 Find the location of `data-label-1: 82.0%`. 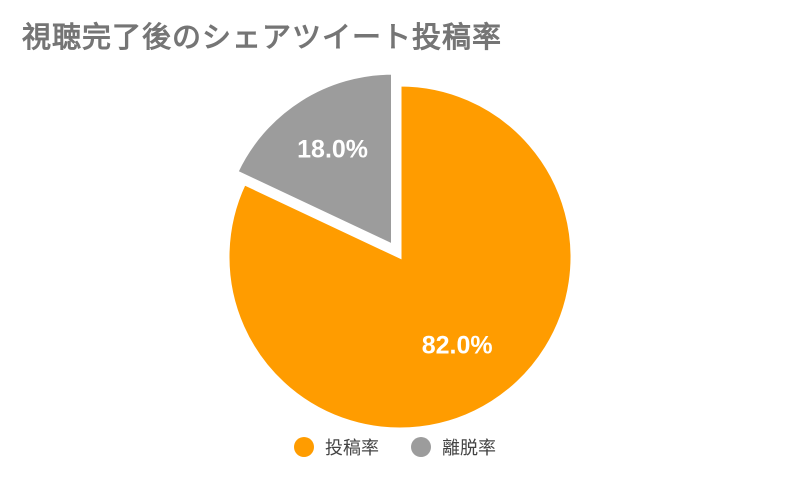

data-label-1: 82.0% is located at coordinates (457, 346).